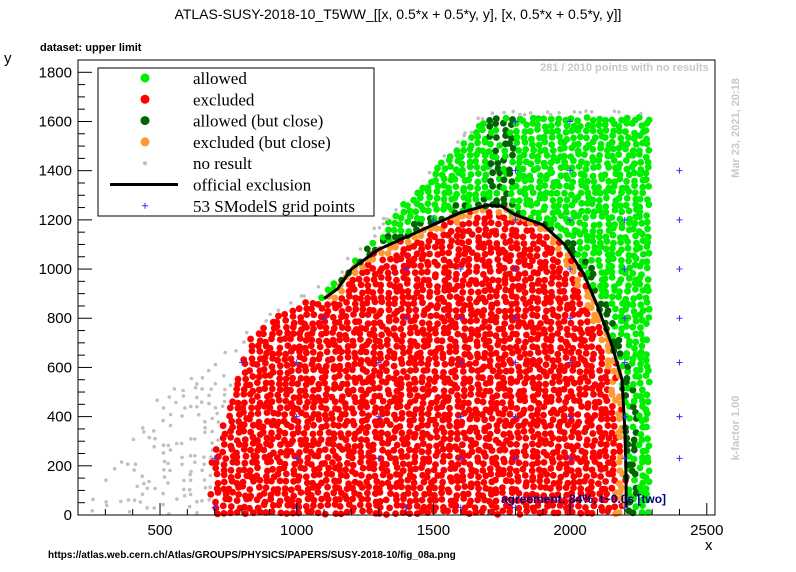 The width and height of the screenshot is (796, 572). What do you see at coordinates (262, 142) in the screenshot?
I see `legend-label-excluded_close: excluded (but close)` at bounding box center [262, 142].